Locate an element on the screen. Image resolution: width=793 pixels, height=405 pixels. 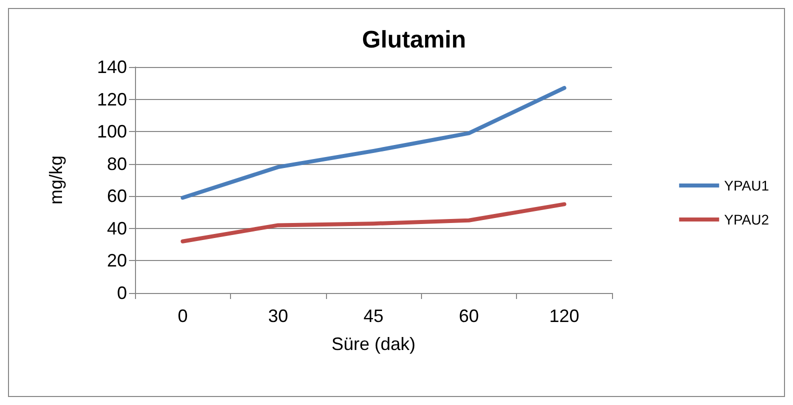
x-tick-label: 30 is located at coordinates (278, 316).